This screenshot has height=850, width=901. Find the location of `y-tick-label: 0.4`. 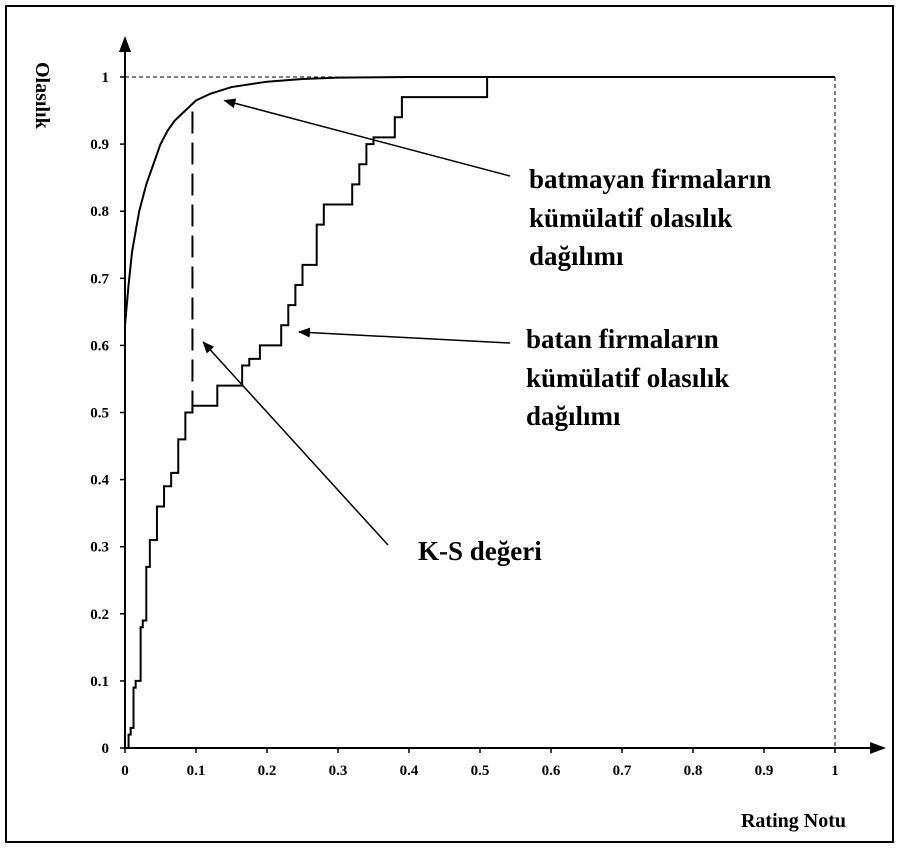

y-tick-label: 0.4 is located at coordinates (99, 481).